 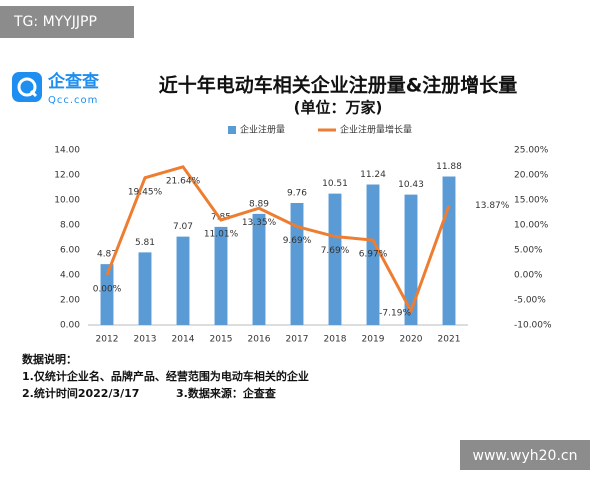 What do you see at coordinates (297, 241) in the screenshot?
I see `line-value-label: 9.69%` at bounding box center [297, 241].